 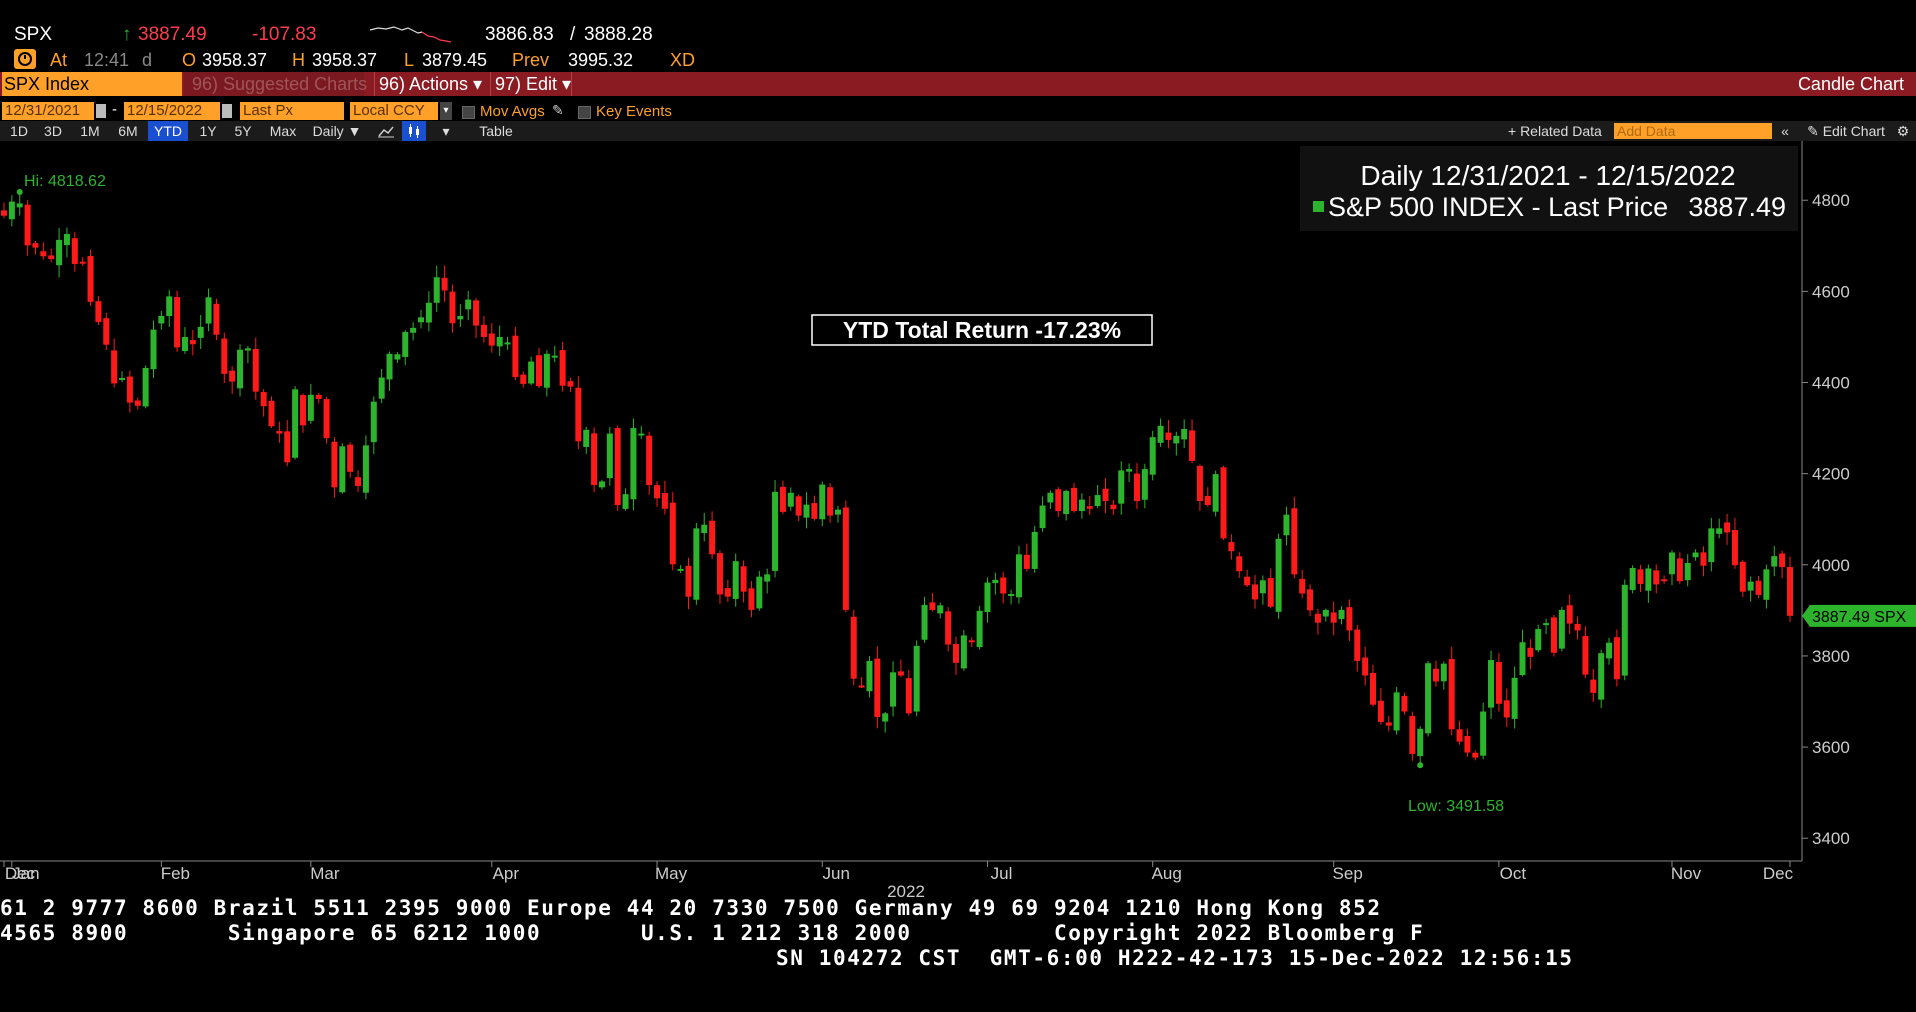 I want to click on key-events-label: Key Events, so click(x=634, y=111).